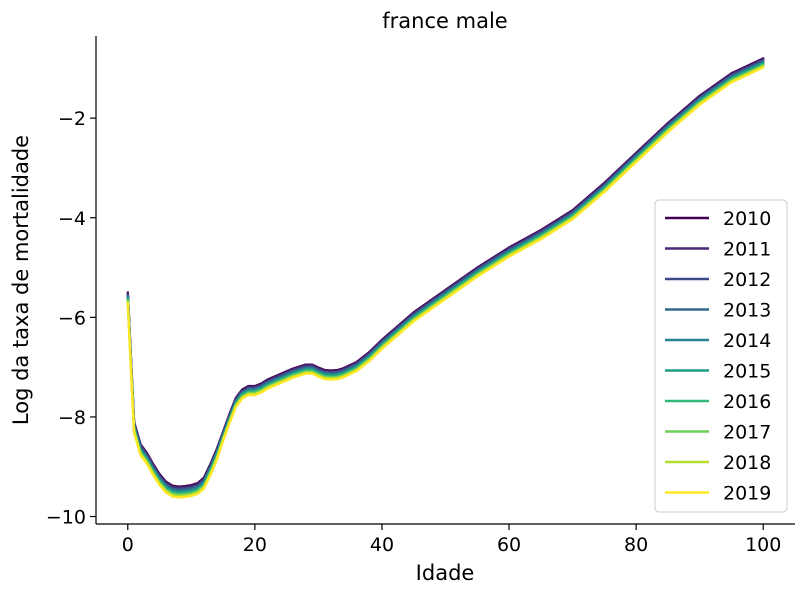 This screenshot has width=804, height=594. Describe the element at coordinates (763, 545) in the screenshot. I see `x-tick-label: 100` at that location.